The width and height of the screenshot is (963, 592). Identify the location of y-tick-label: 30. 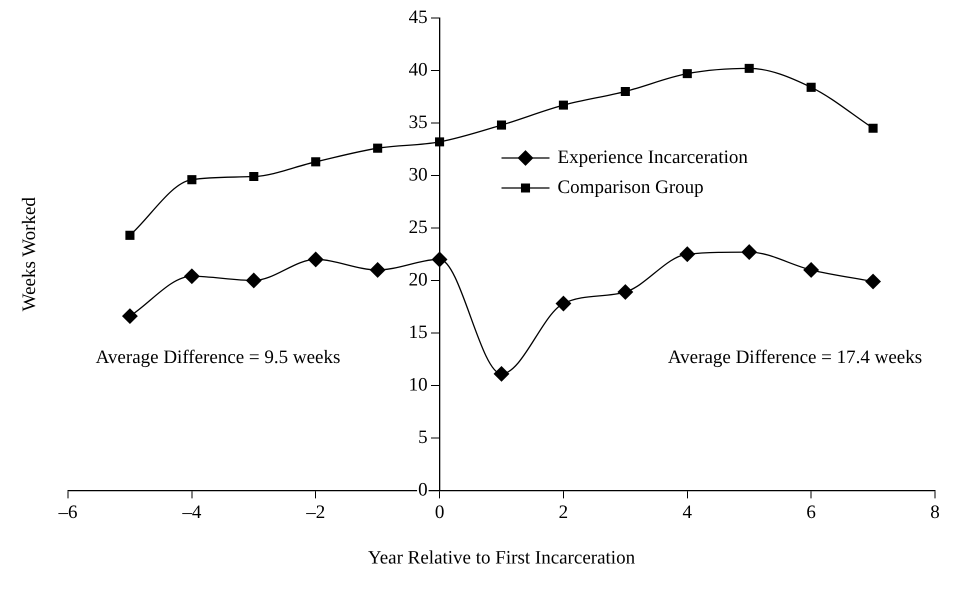
(418, 175).